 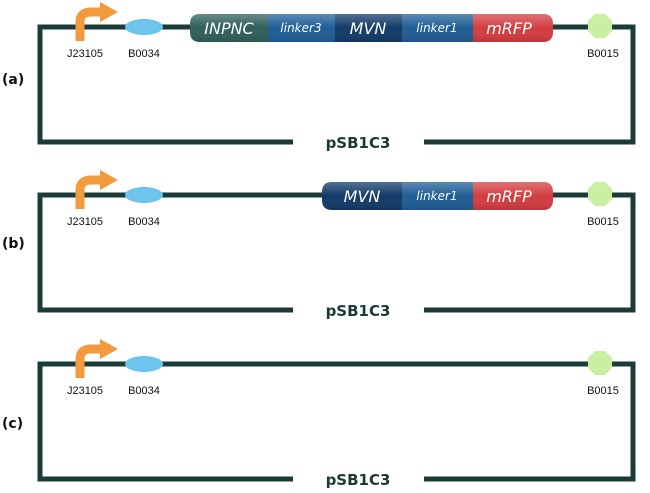 I want to click on segment-label: INPNC, so click(x=229, y=28).